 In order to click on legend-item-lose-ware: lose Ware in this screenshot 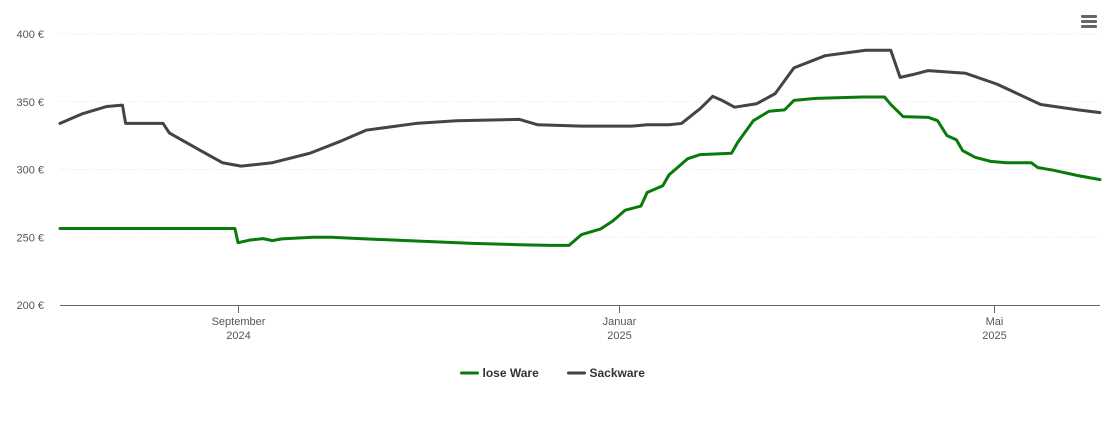, I will do `click(500, 373)`.